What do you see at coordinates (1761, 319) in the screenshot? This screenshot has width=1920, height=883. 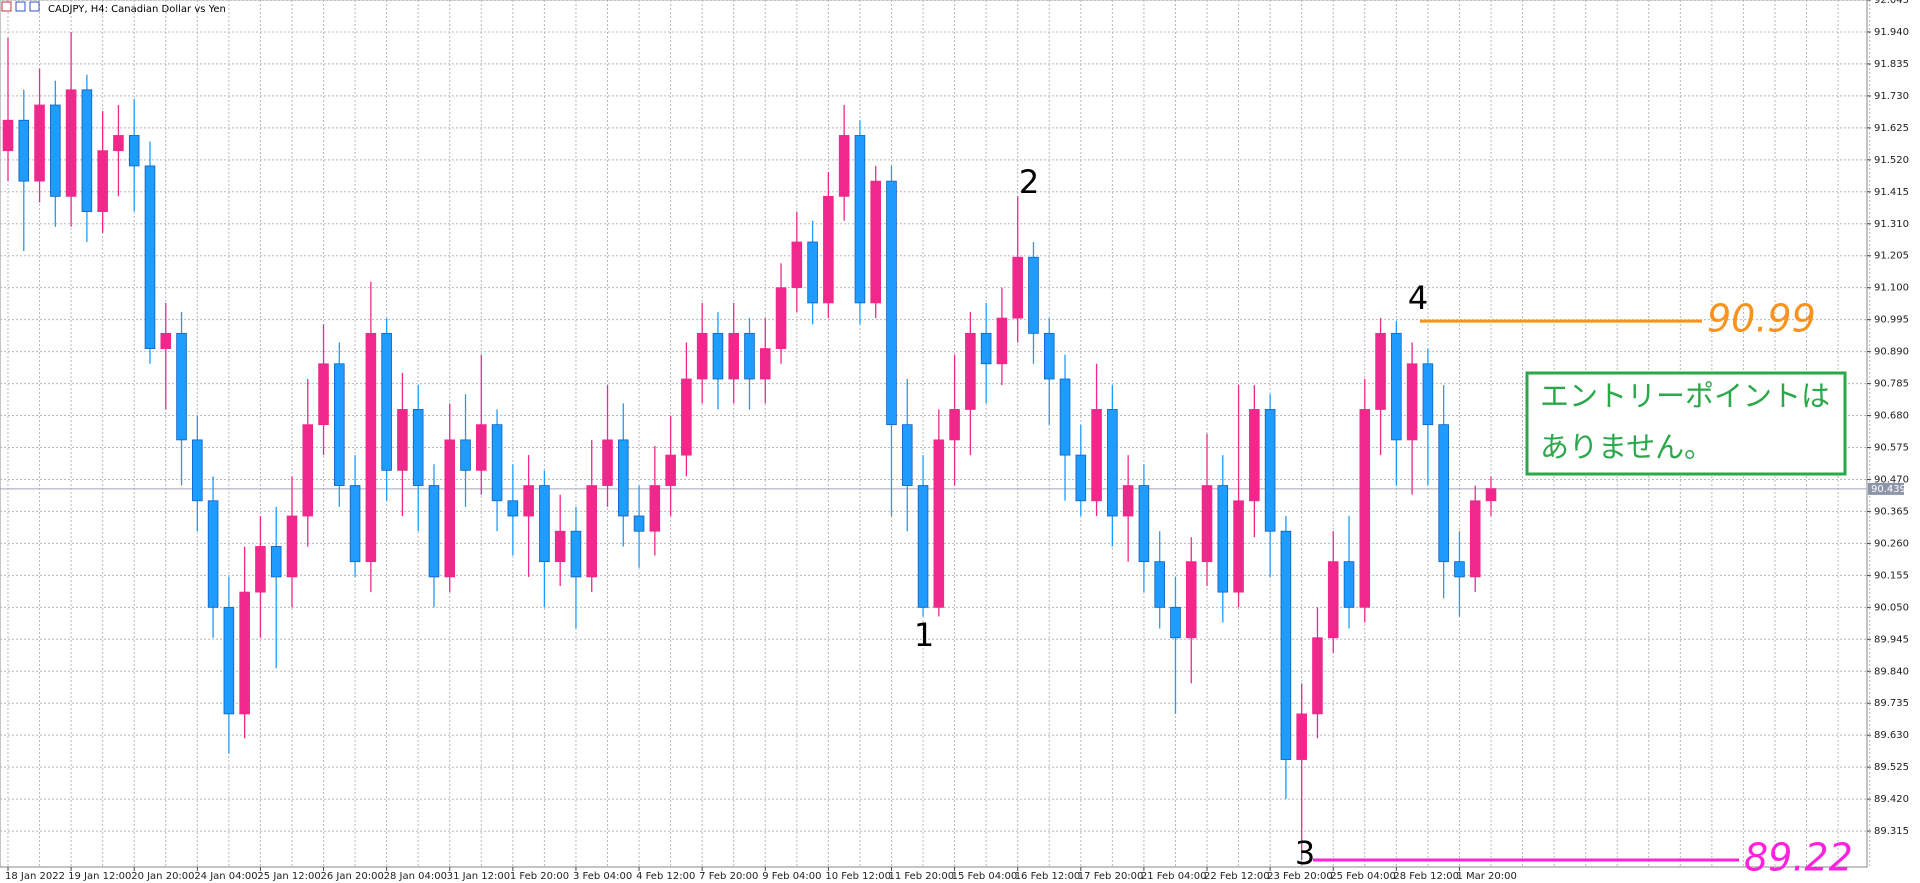 I see `level-label: 90.99` at bounding box center [1761, 319].